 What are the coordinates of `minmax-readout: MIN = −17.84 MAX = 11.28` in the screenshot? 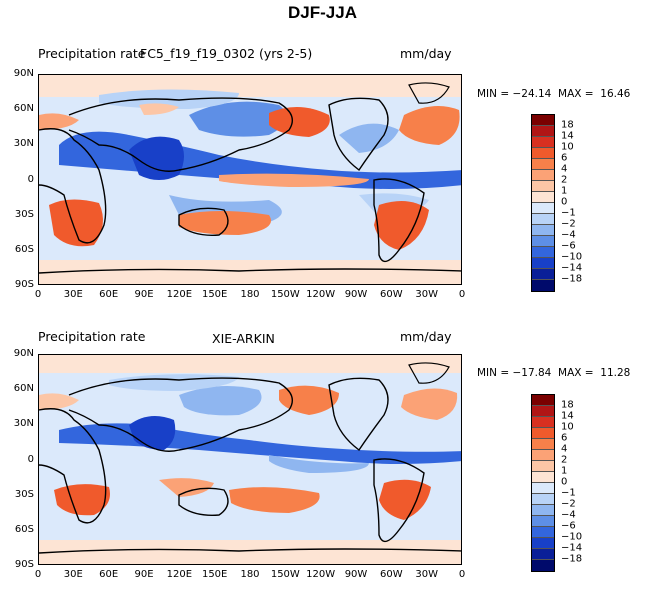 It's located at (554, 373).